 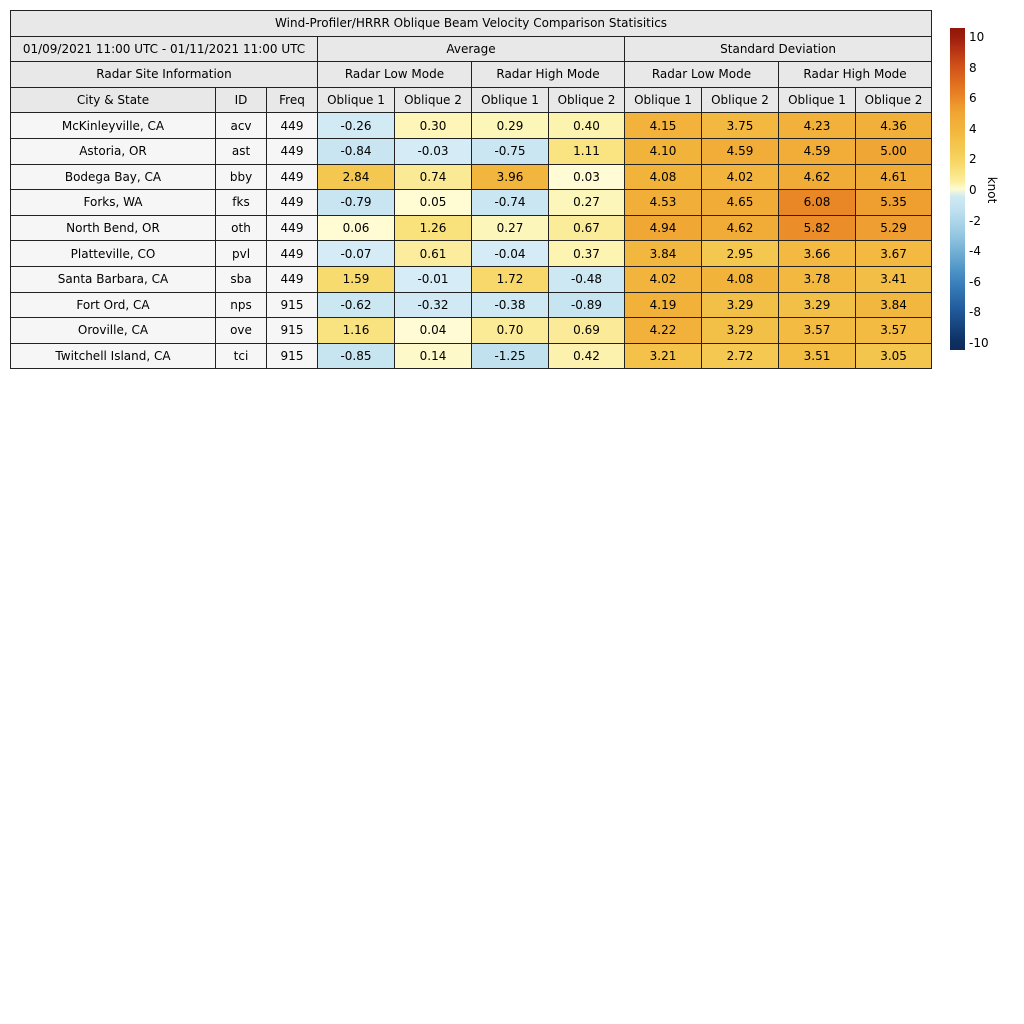 I want to click on value-cell: 0.37, so click(x=586, y=253).